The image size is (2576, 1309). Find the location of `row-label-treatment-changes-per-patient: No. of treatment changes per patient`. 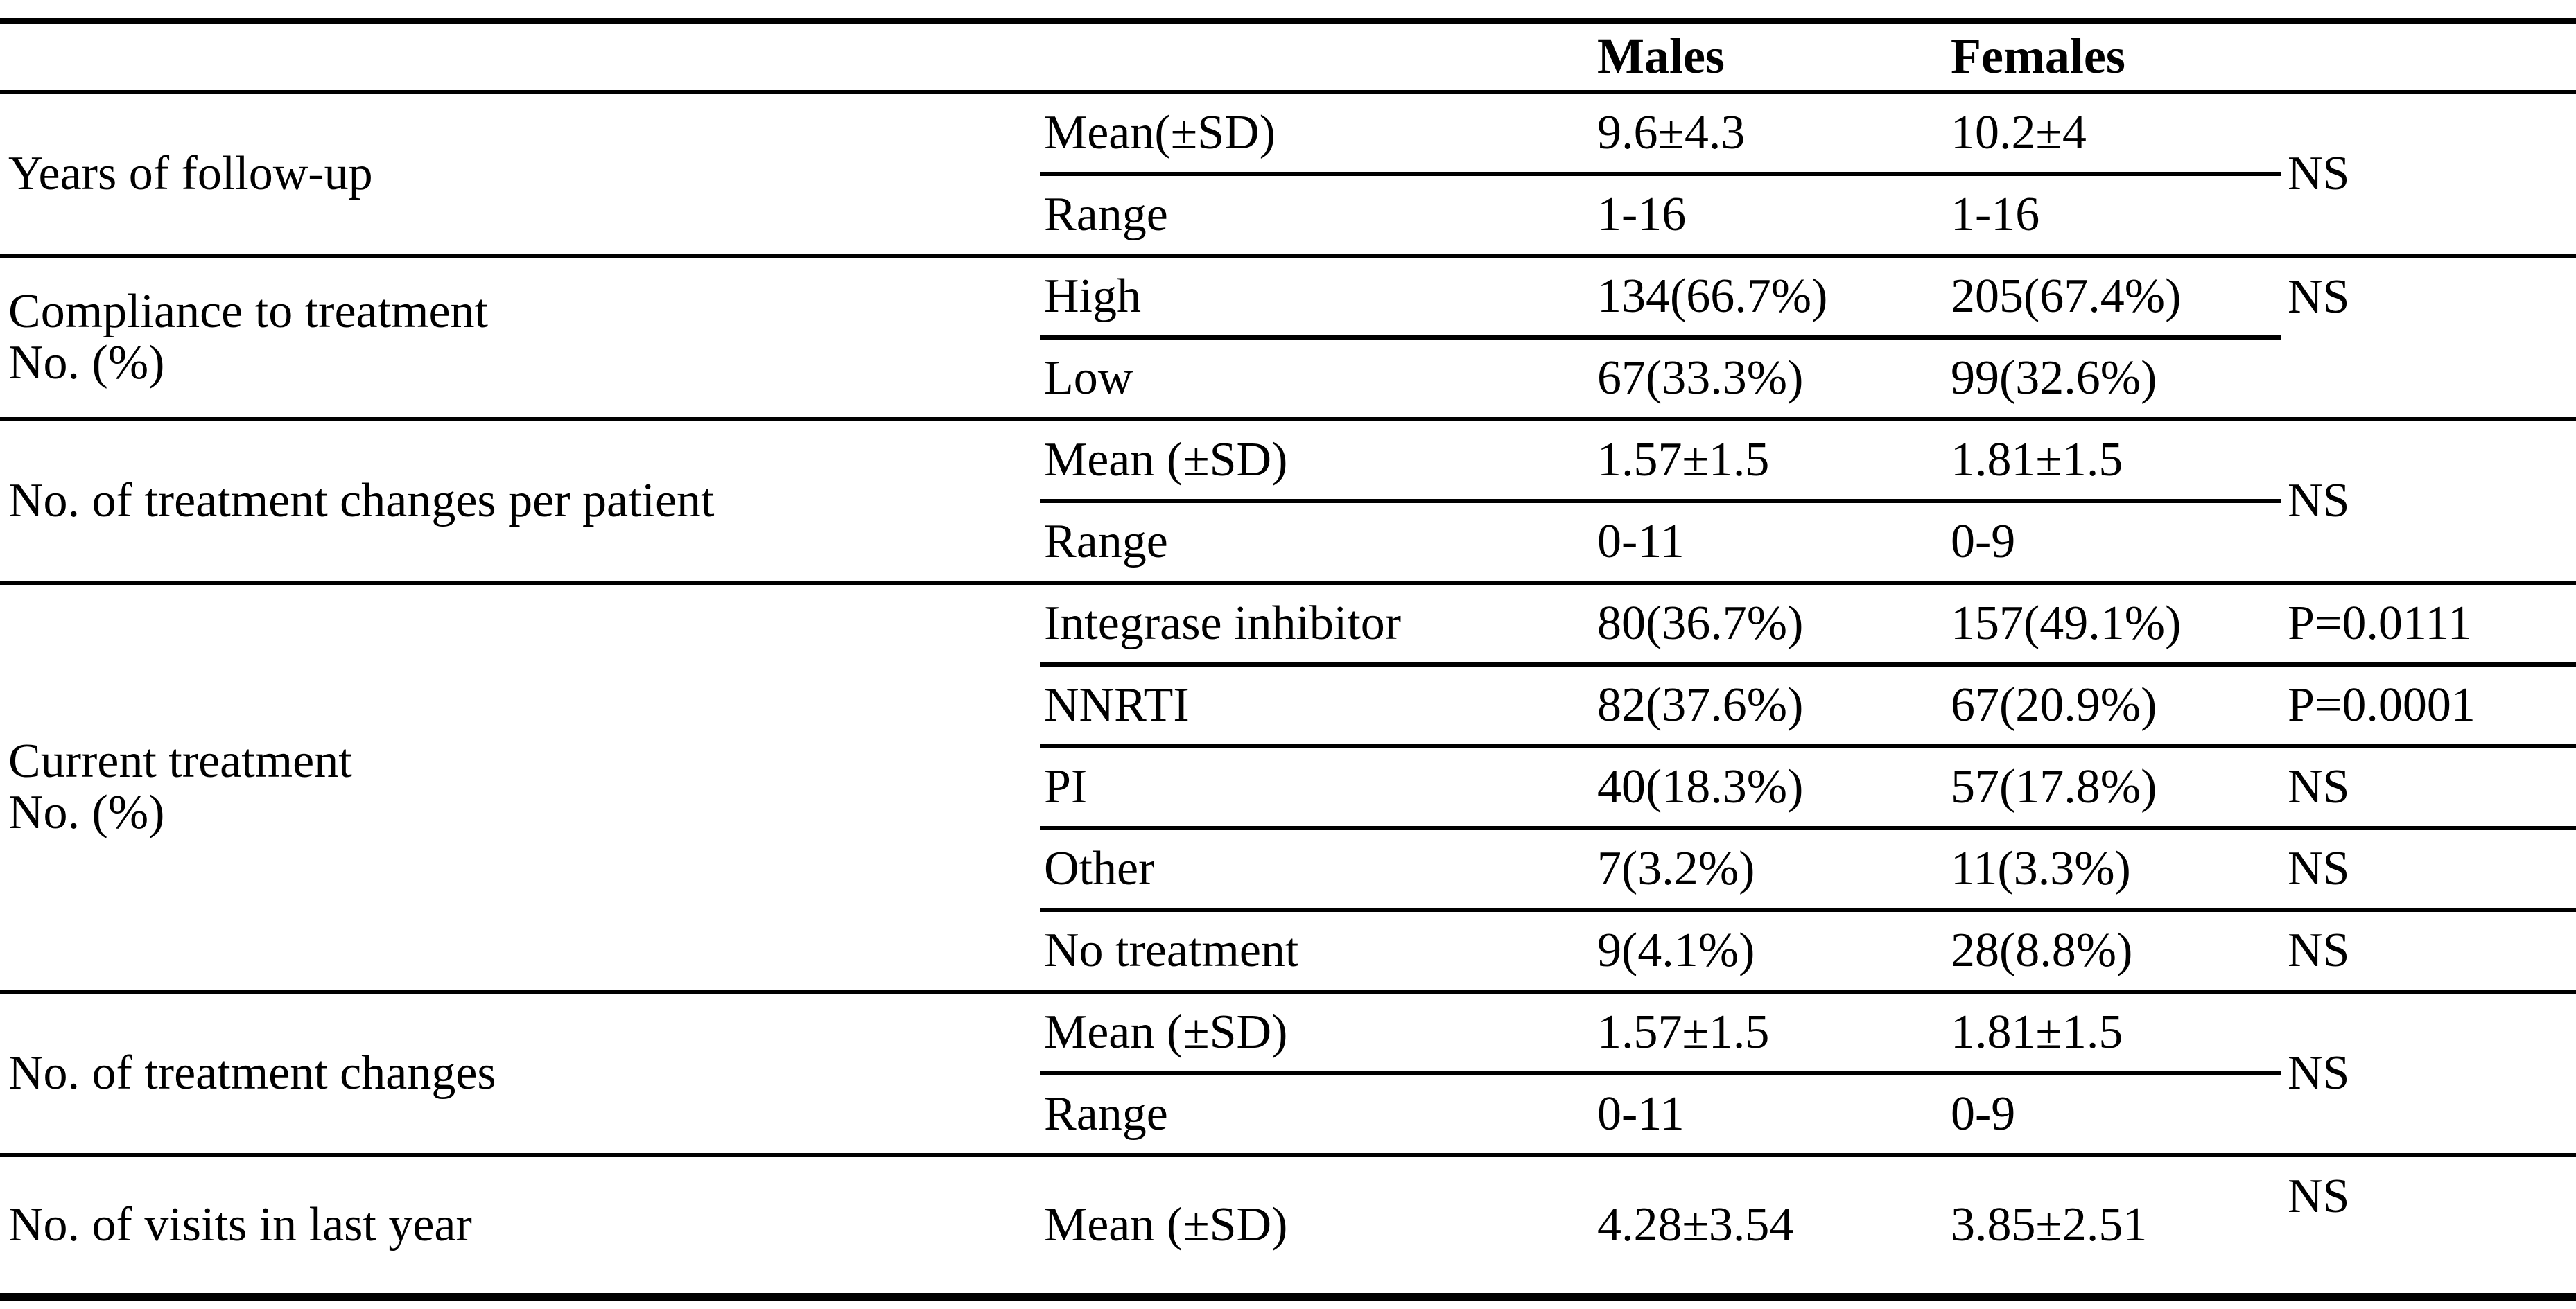

row-label-treatment-changes-per-patient: No. of treatment changes per patient is located at coordinates (520, 502).